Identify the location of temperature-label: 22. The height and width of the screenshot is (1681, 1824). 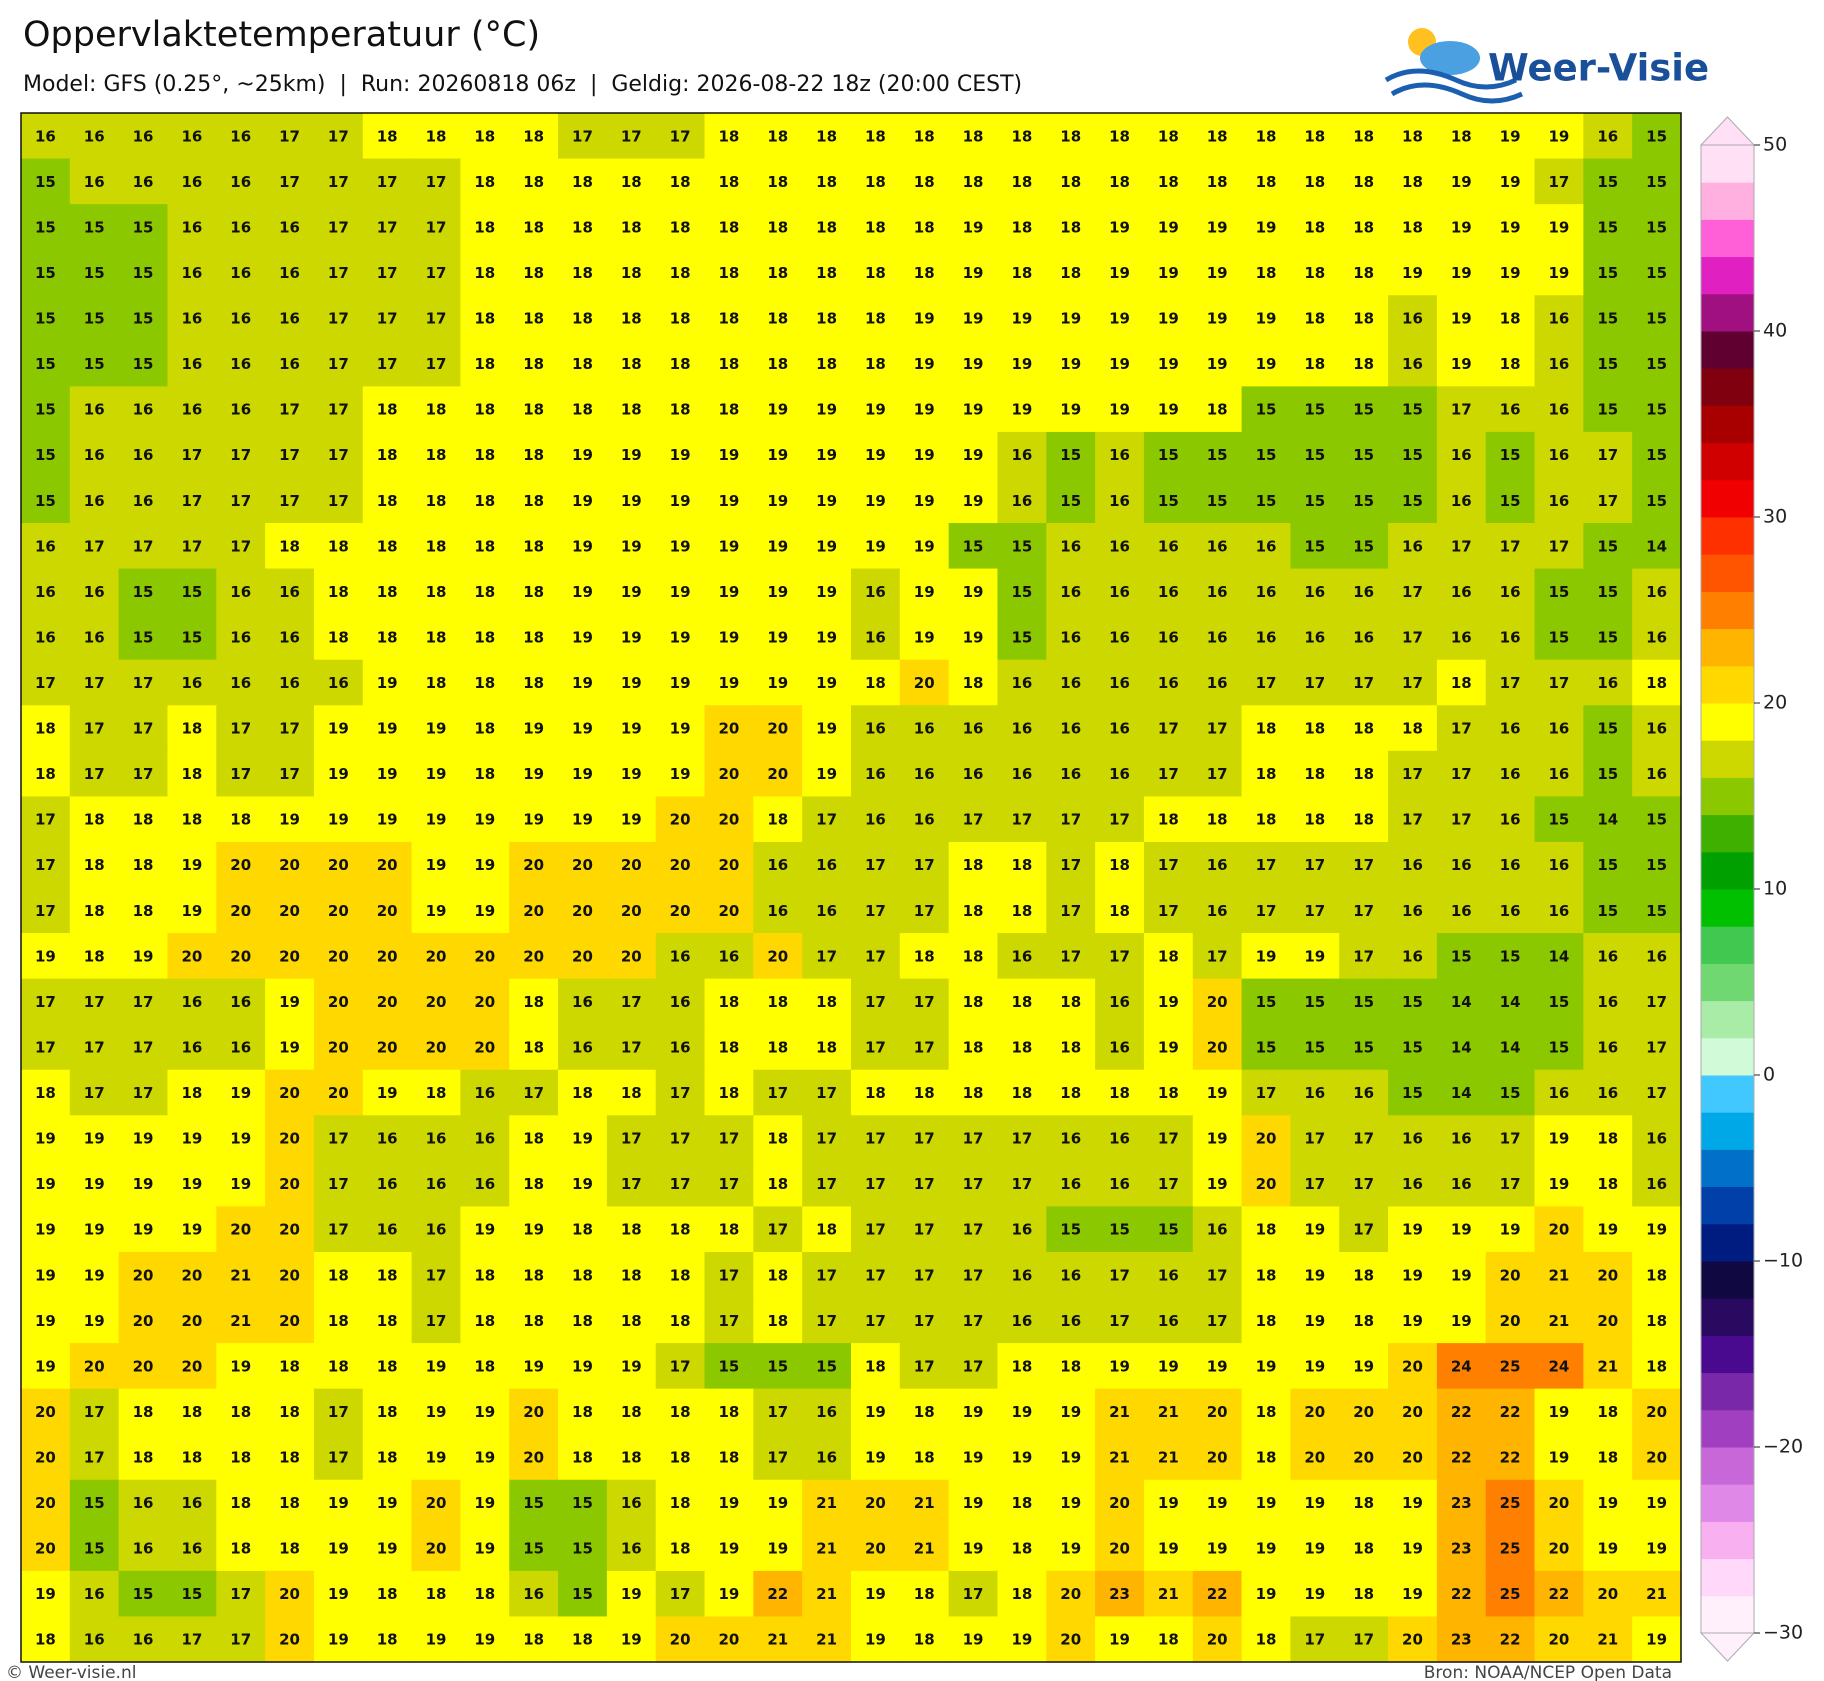
(1559, 1594).